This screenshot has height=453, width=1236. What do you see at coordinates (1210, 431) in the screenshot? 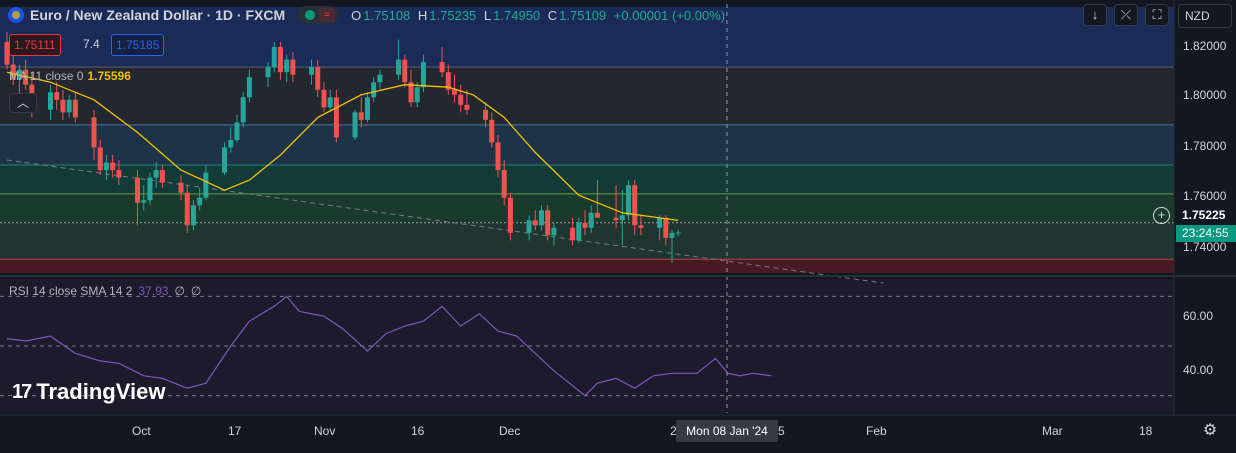
I see `settings-button: ⚙` at bounding box center [1210, 431].